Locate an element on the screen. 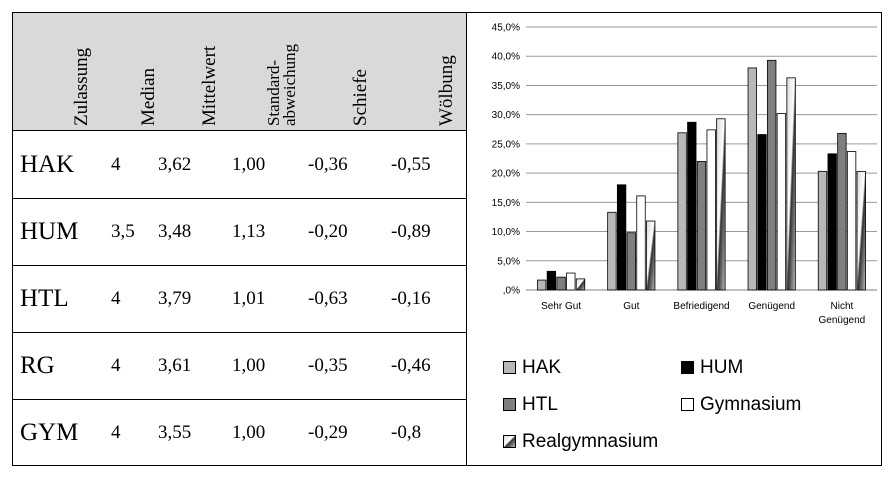 This screenshot has width=892, height=479. x-category-label: Gut is located at coordinates (631, 306).